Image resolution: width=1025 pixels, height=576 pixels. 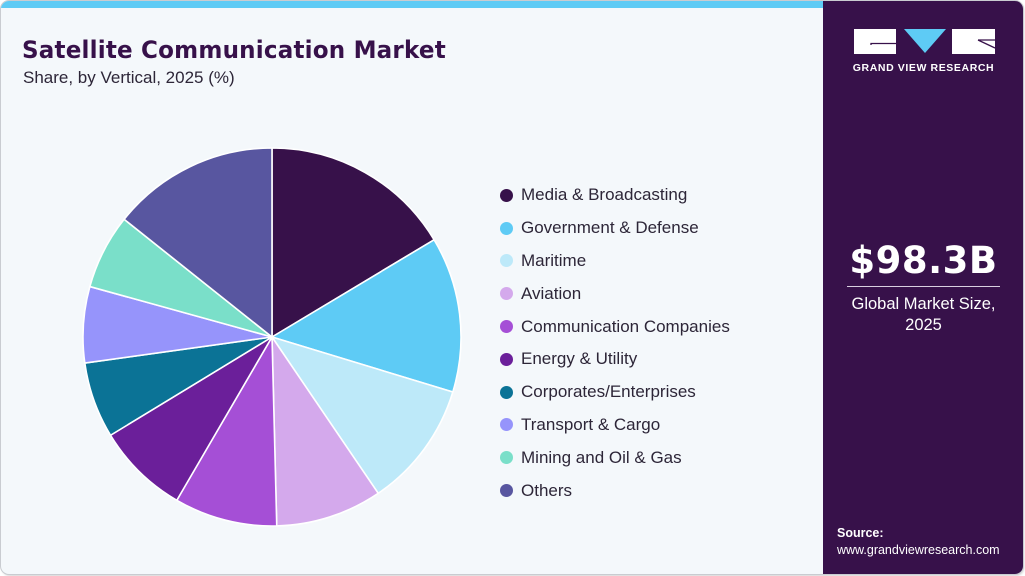 I want to click on chart-subtitle: Share, by Vertical, 2025 (%), so click(x=129, y=77).